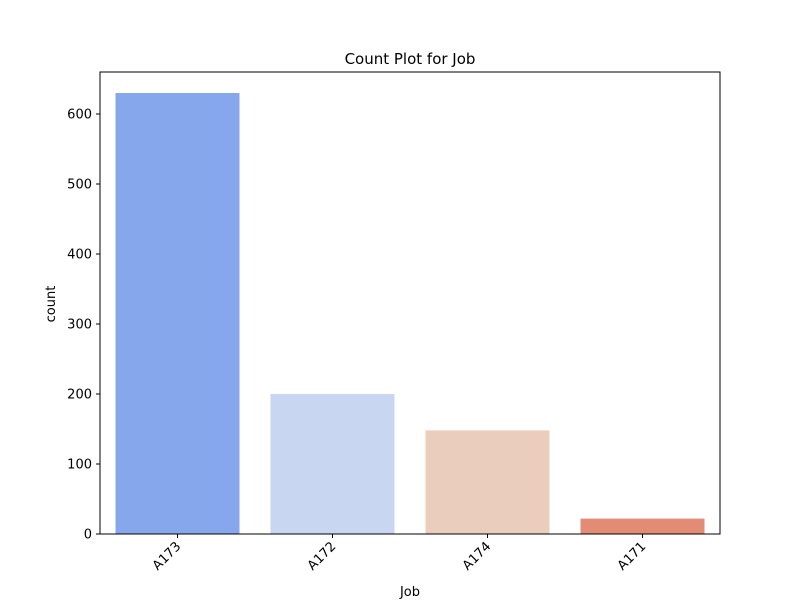  What do you see at coordinates (477, 556) in the screenshot?
I see `x-tick-label-a174: A174` at bounding box center [477, 556].